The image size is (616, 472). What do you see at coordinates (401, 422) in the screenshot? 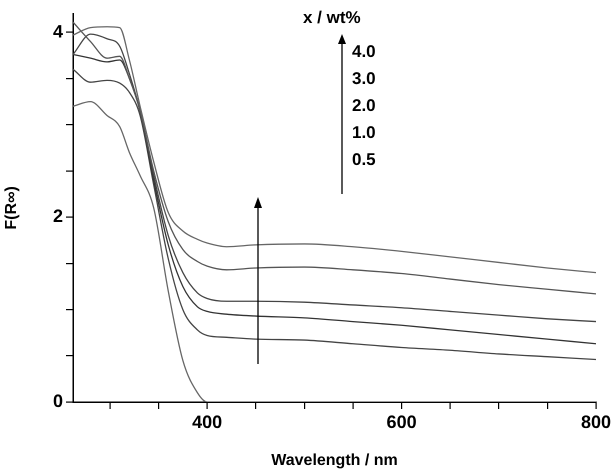
I see `x-tick-label: 600` at bounding box center [401, 422].